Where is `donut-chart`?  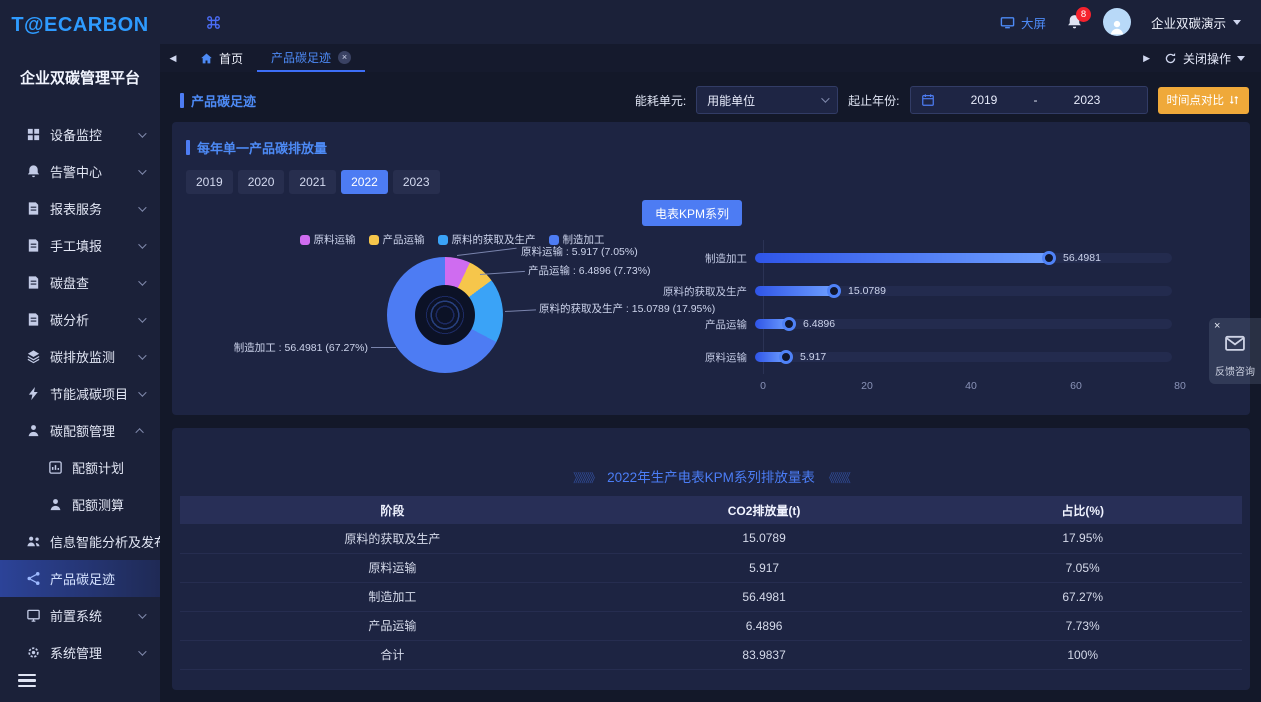
donut-chart is located at coordinates (445, 315).